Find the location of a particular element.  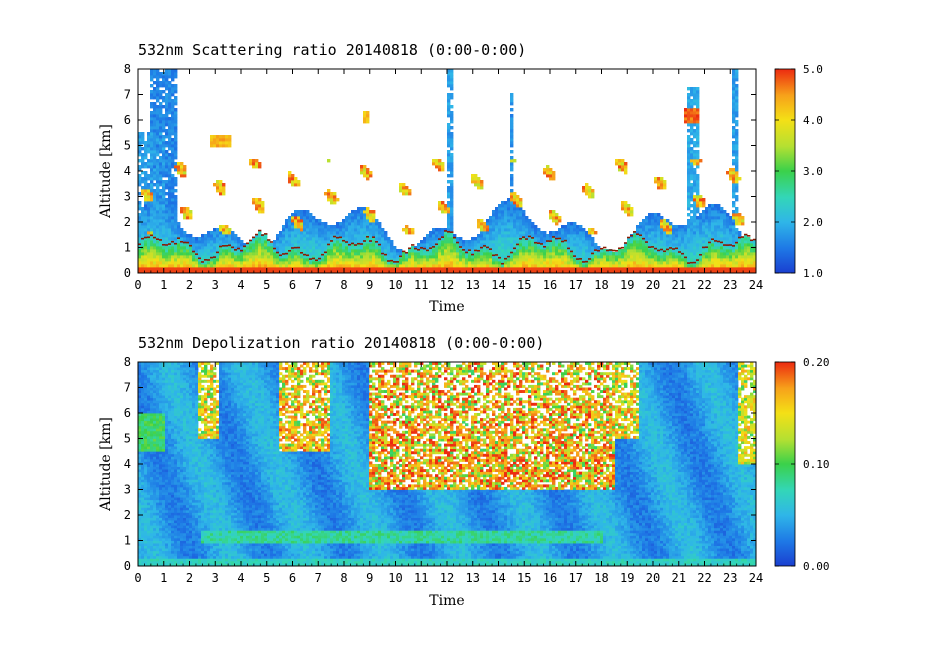

x-tick-label: 8 is located at coordinates (343, 285).